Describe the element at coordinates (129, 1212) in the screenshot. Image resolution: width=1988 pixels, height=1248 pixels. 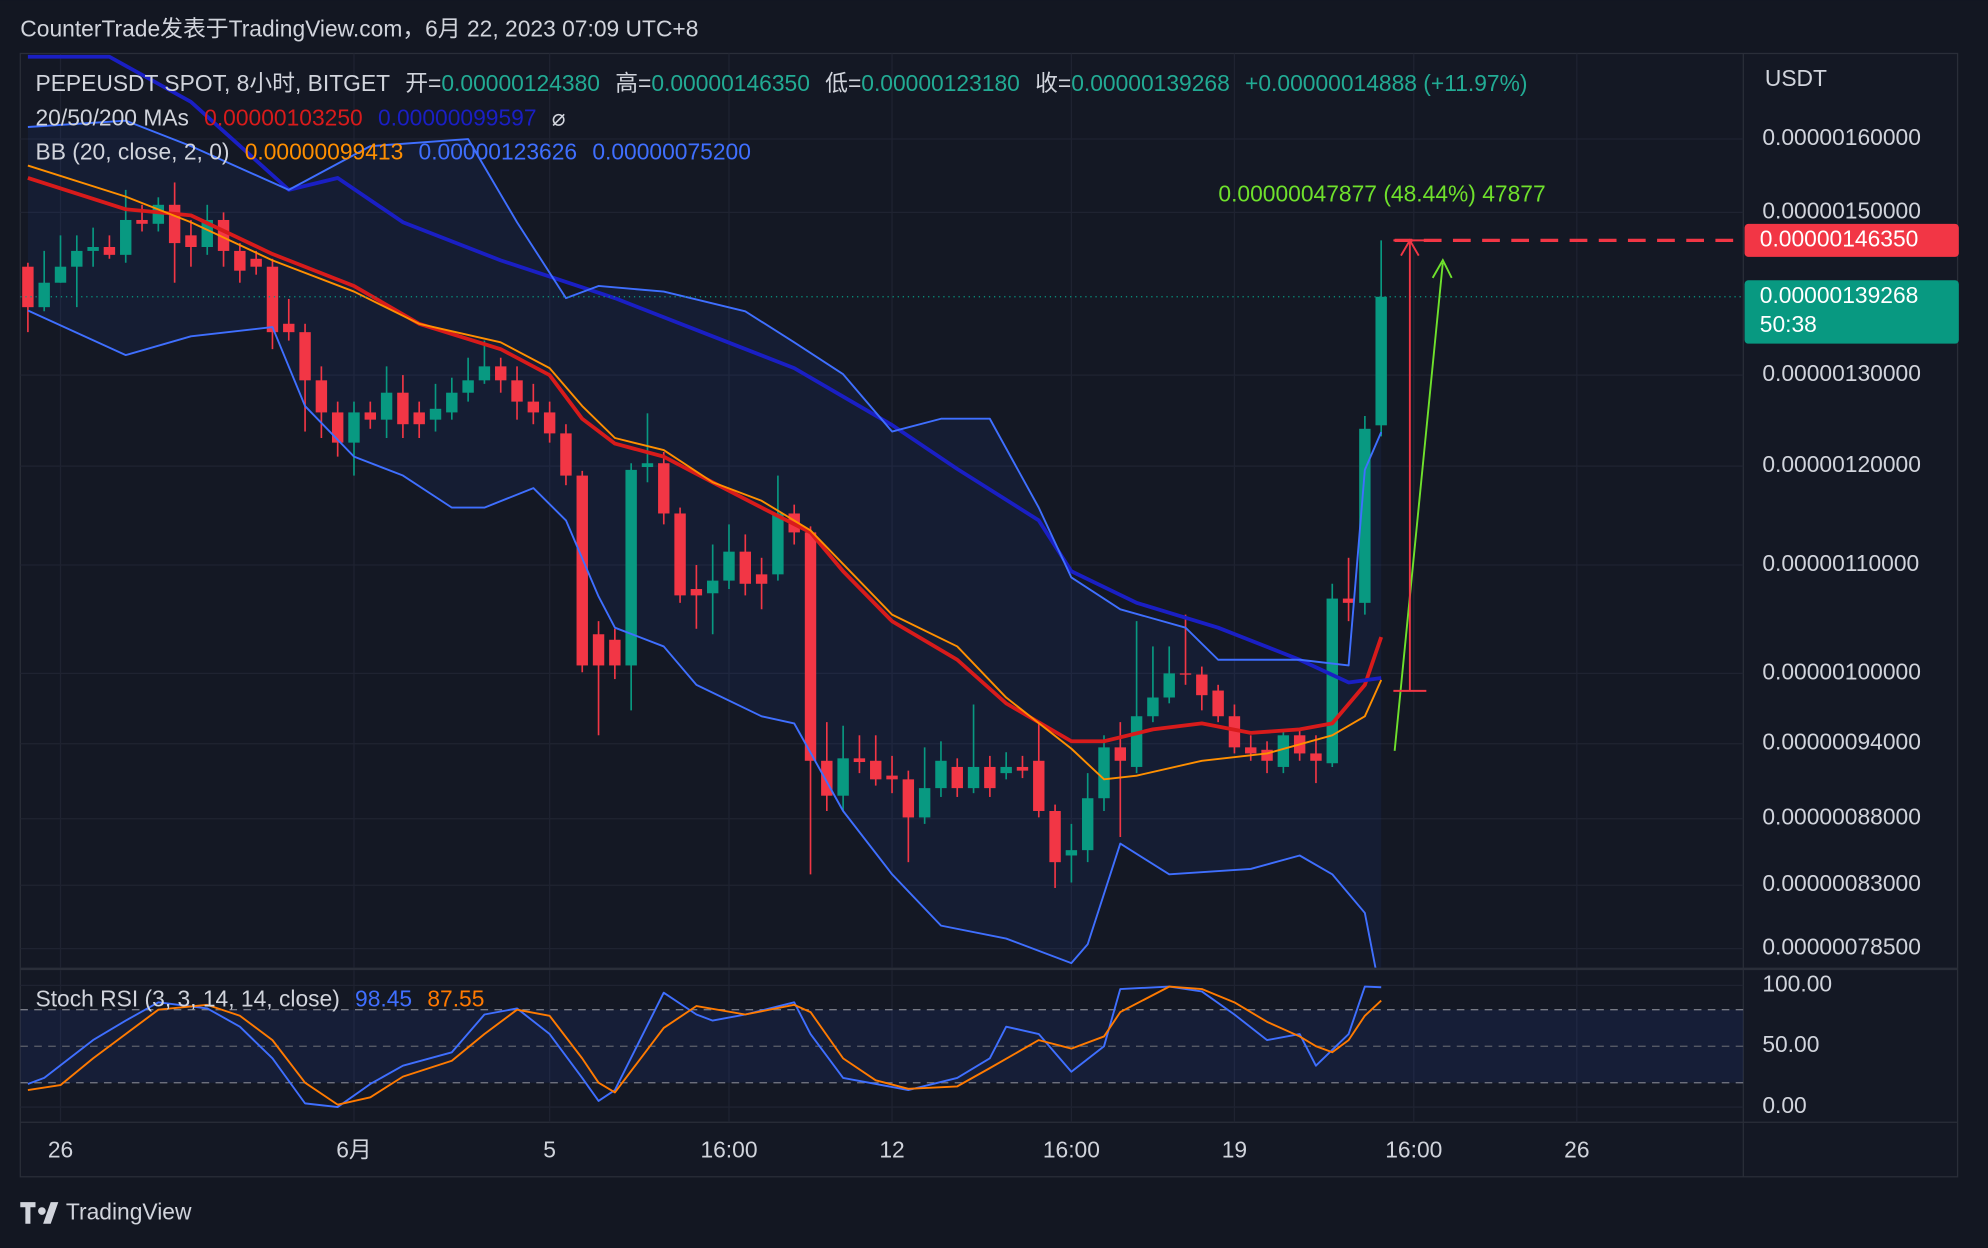
I see `brand-name: TradingView` at that location.